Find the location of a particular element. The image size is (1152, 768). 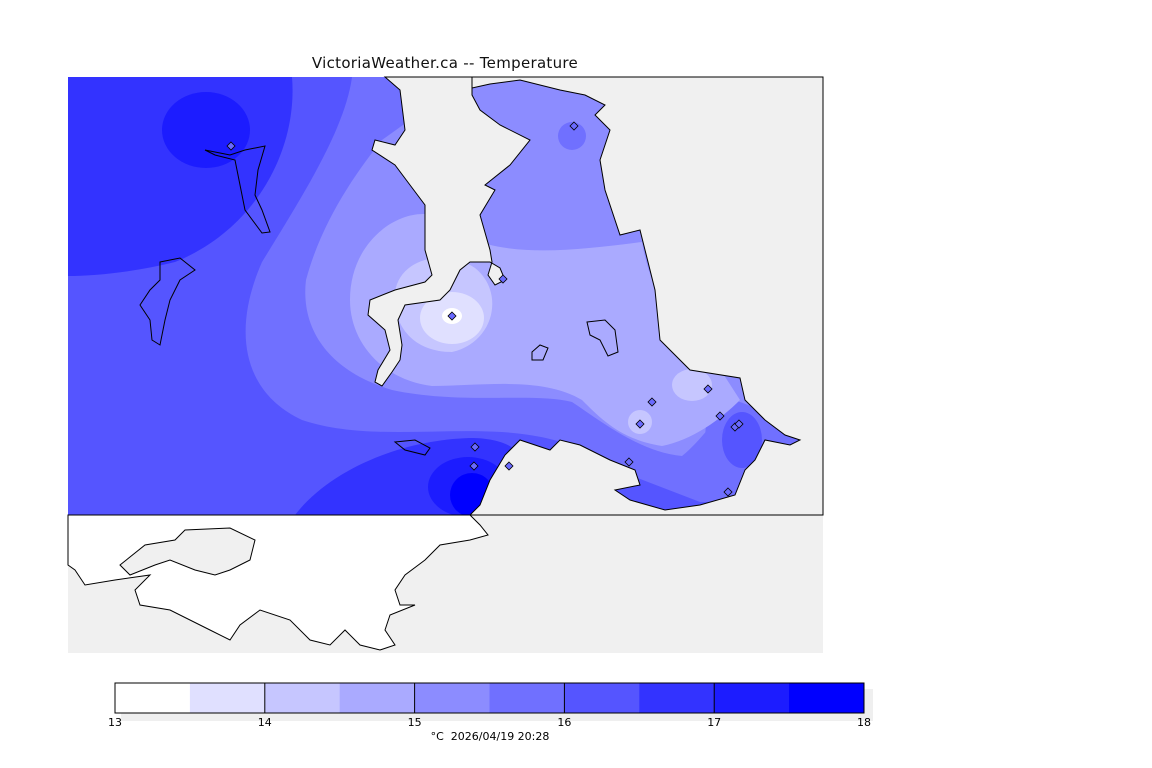

island-east-a is located at coordinates (602, 338).